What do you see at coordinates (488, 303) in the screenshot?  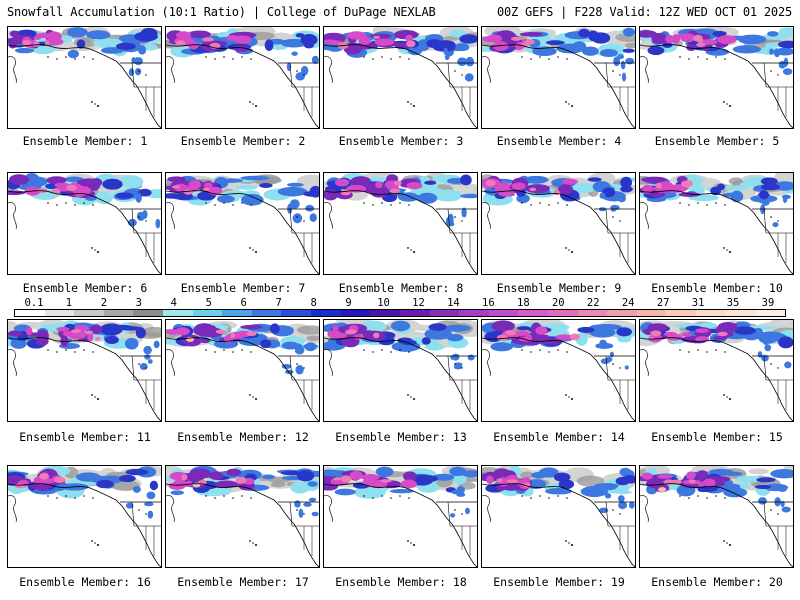 I see `colorbar-tick: 16` at bounding box center [488, 303].